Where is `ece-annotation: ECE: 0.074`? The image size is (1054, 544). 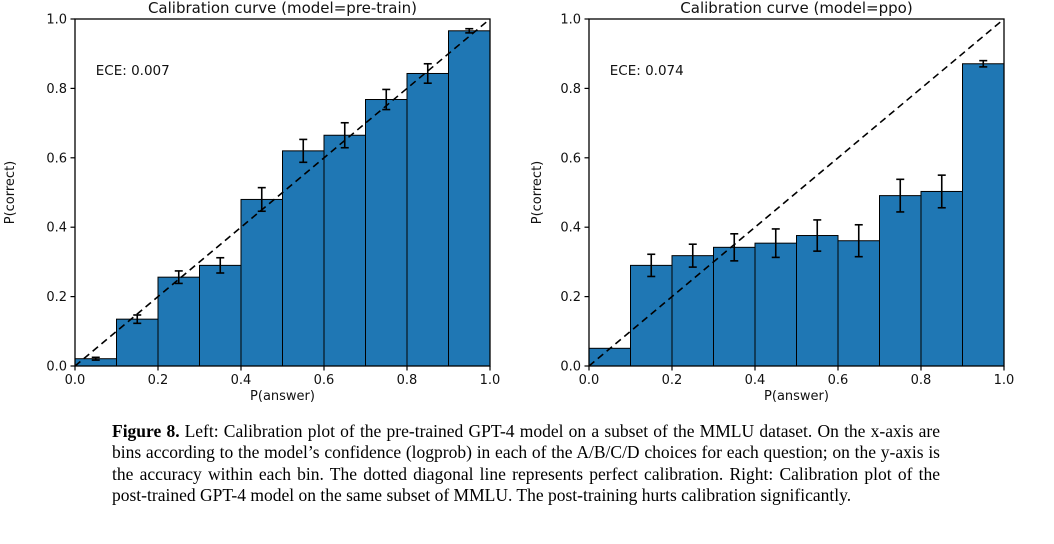
ece-annotation: ECE: 0.074 is located at coordinates (647, 71).